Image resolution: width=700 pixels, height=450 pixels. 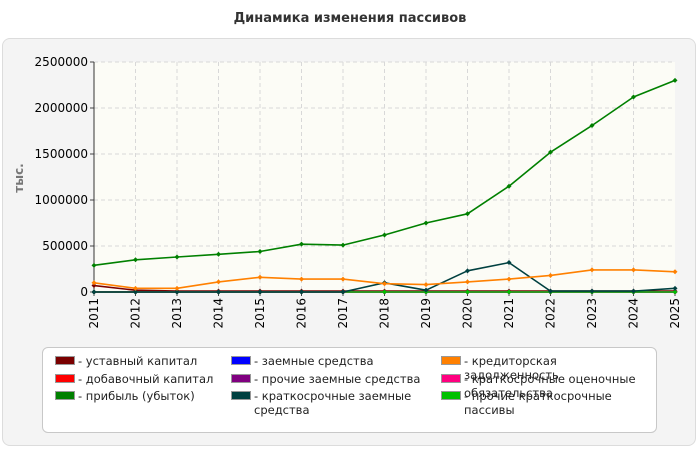 What do you see at coordinates (260, 313) in the screenshot?
I see `x-tick-label: 2015` at bounding box center [260, 313].